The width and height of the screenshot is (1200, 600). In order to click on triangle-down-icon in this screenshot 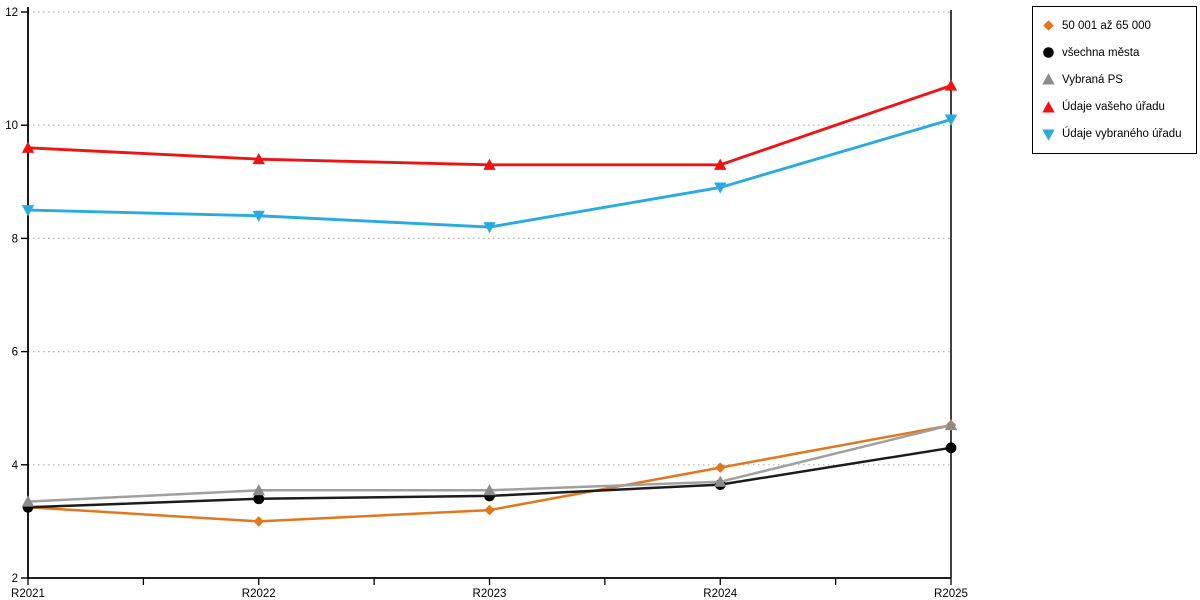, I will do `click(1048, 135)`.